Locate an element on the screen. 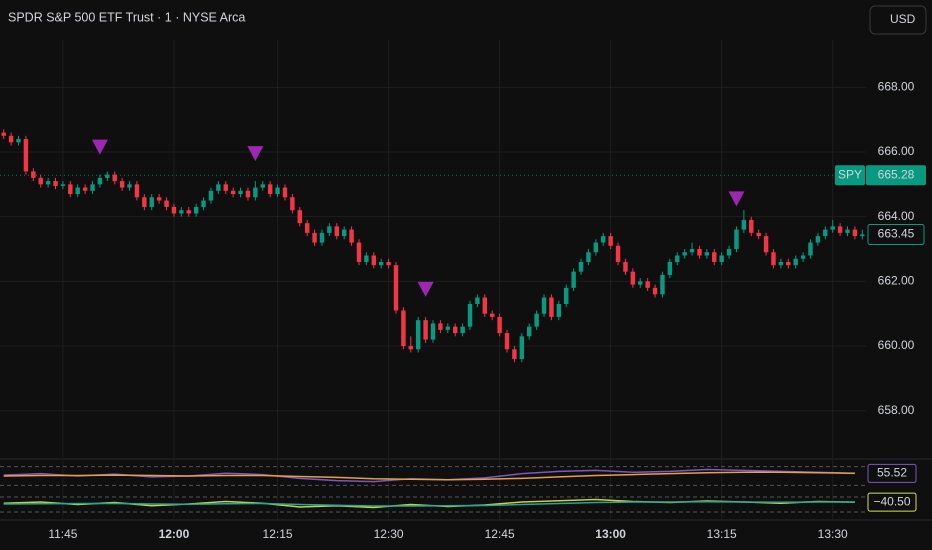 Image resolution: width=932 pixels, height=550 pixels. price-line-label: 665.28 is located at coordinates (896, 174).